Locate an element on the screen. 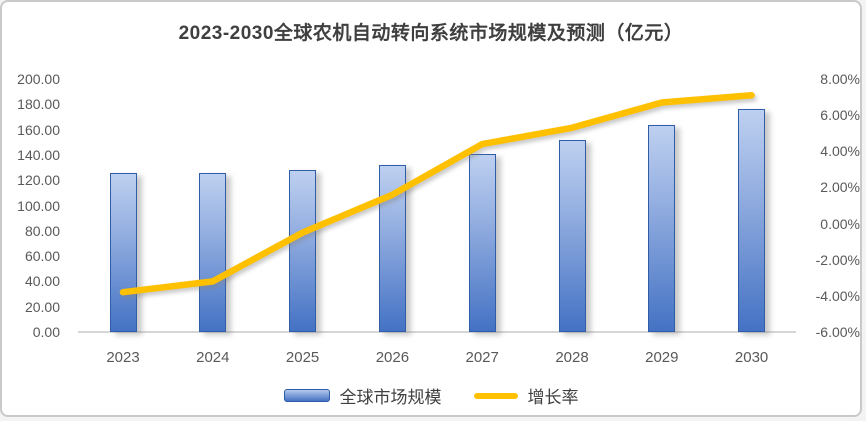  x-axis-label-2024: 2024 is located at coordinates (213, 357).